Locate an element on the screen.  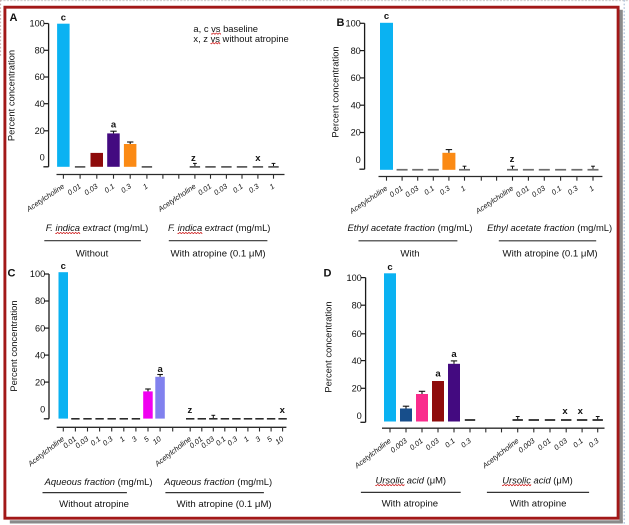
svg-text: 3 is located at coordinates (257, 439).